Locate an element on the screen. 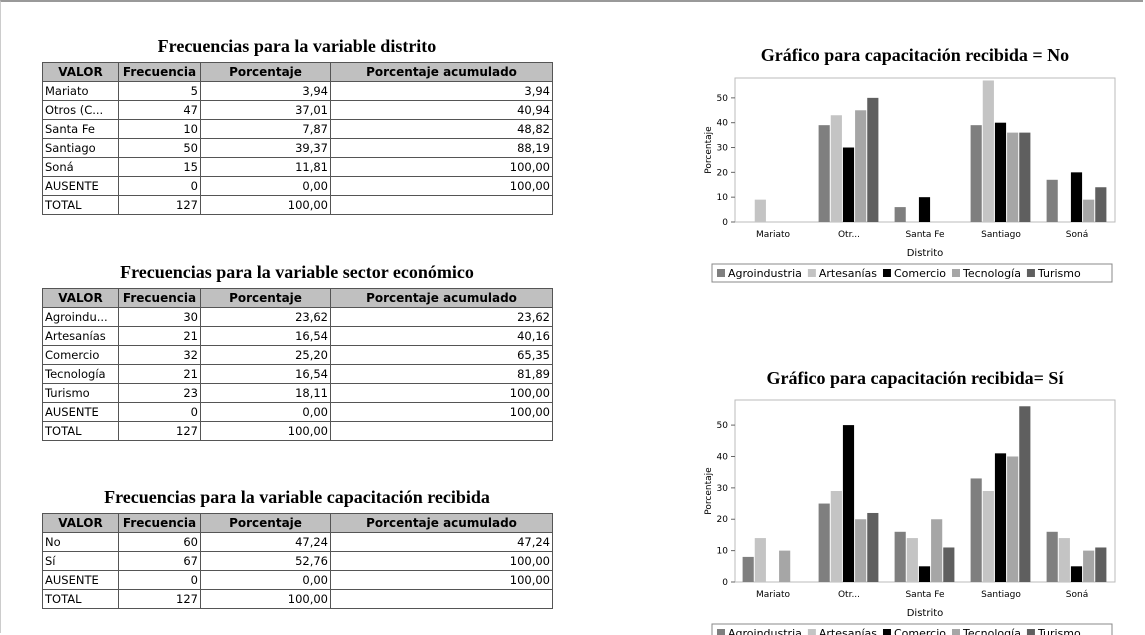 The image size is (1145, 635). cell: 50 is located at coordinates (159, 148).